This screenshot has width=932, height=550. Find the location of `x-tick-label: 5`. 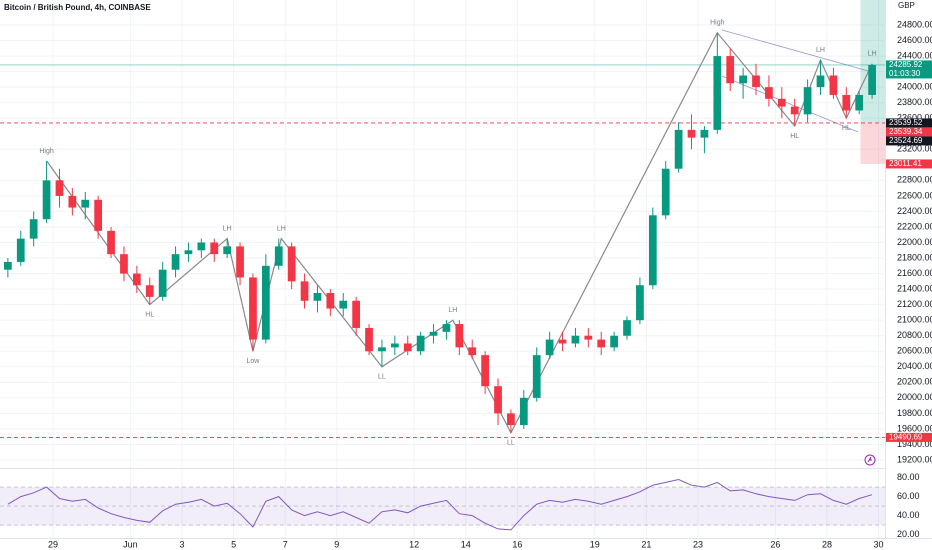

x-tick-label: 5 is located at coordinates (233, 544).